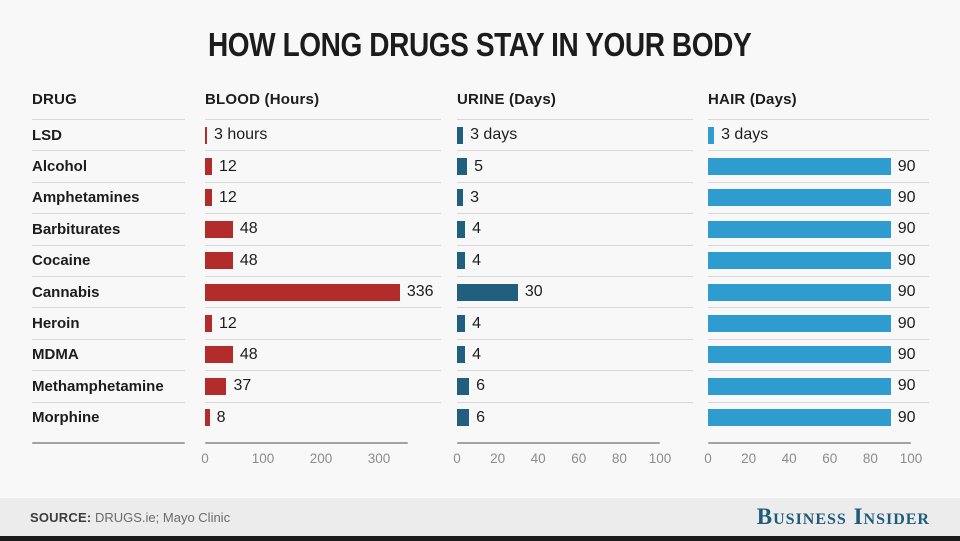 The image size is (960, 541). I want to click on baseline-rule, so click(108, 442).